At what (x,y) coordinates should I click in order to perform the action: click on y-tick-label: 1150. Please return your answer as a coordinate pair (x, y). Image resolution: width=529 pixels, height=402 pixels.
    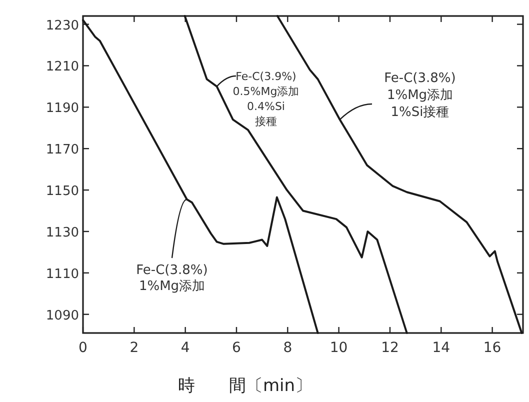
    Looking at the image, I should click on (62, 192).